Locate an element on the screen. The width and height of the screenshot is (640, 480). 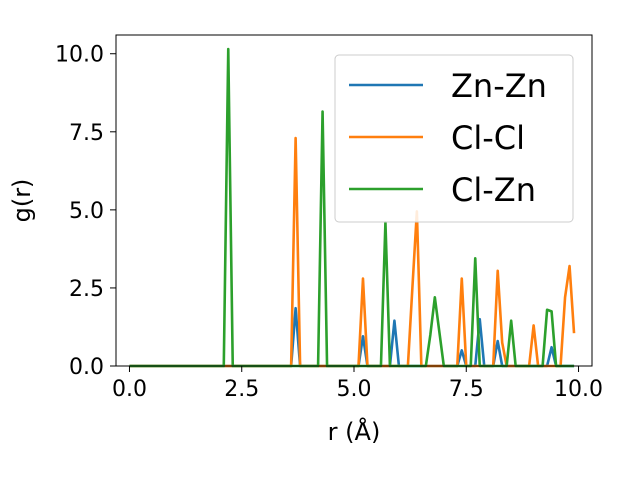
legend: Zn-Zn Cl-Cl Cl-Zn is located at coordinates (454, 138).